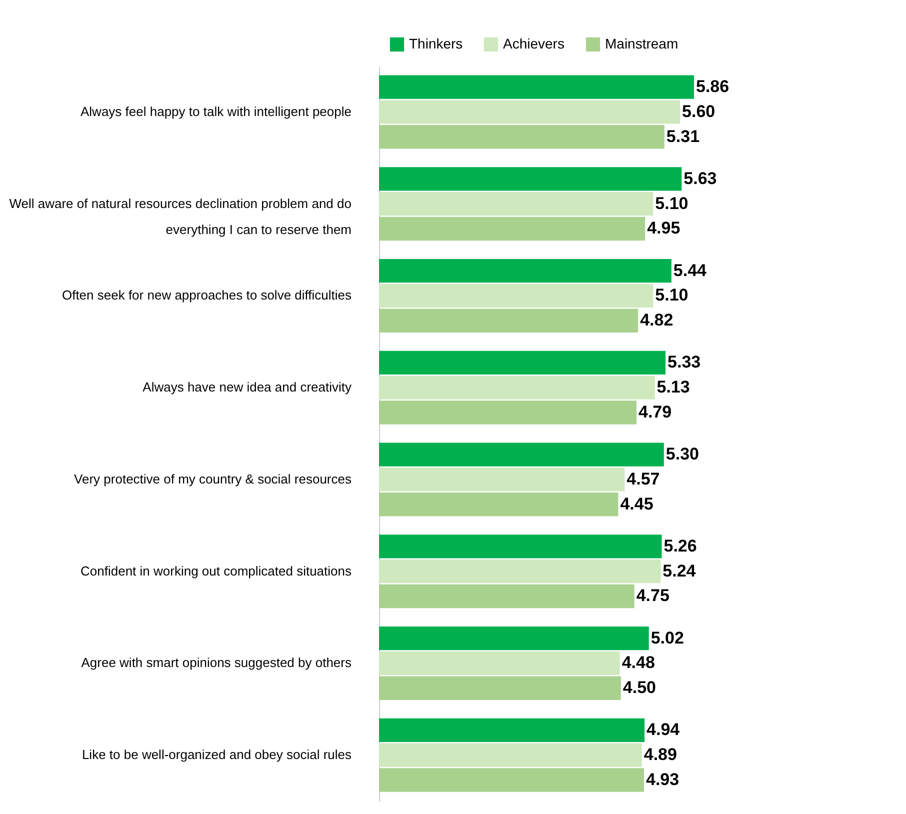 This screenshot has height=814, width=906. Describe the element at coordinates (683, 136) in the screenshot. I see `data-label: 5.31` at that location.